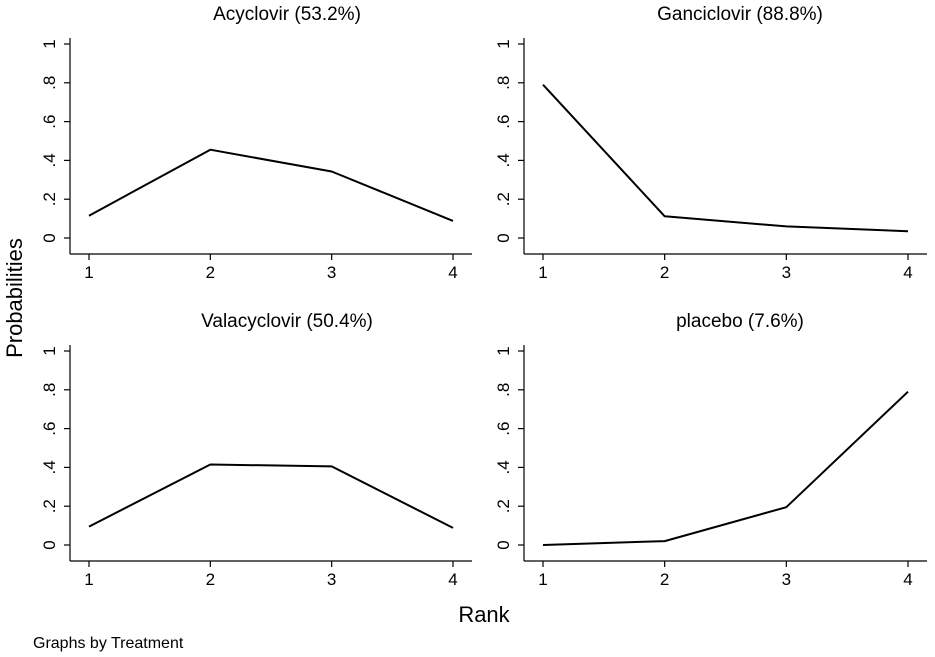 This screenshot has width=935, height=657. What do you see at coordinates (740, 14) in the screenshot?
I see `panel-title: Ganciclovir (88.8%)` at bounding box center [740, 14].